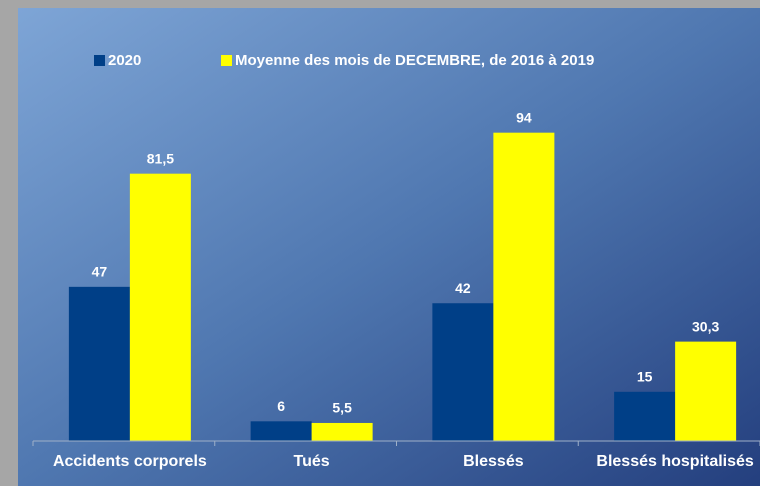 Image resolution: width=760 pixels, height=486 pixels. I want to click on value-label: 15, so click(645, 377).